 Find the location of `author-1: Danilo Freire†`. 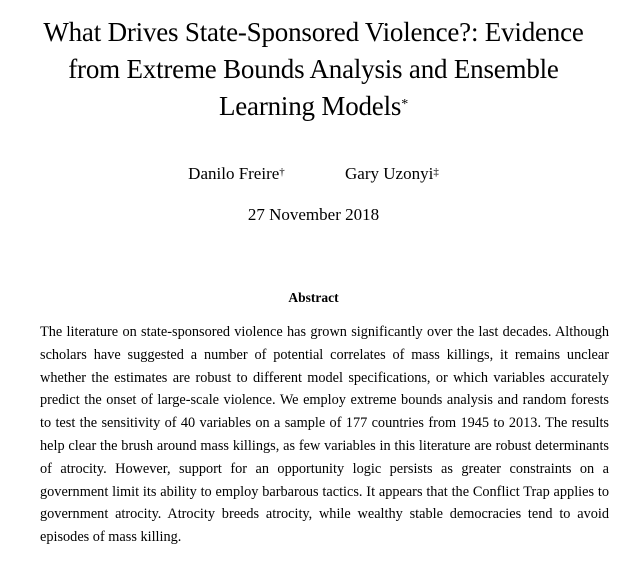

author-1: Danilo Freire† is located at coordinates (236, 174).